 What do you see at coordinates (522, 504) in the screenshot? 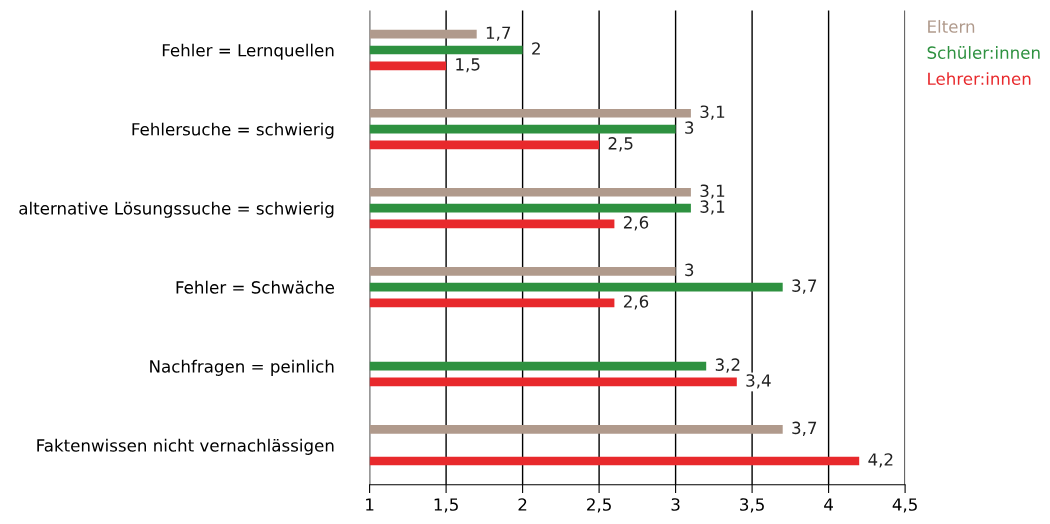
I see `x-tick-label: 2` at bounding box center [522, 504].